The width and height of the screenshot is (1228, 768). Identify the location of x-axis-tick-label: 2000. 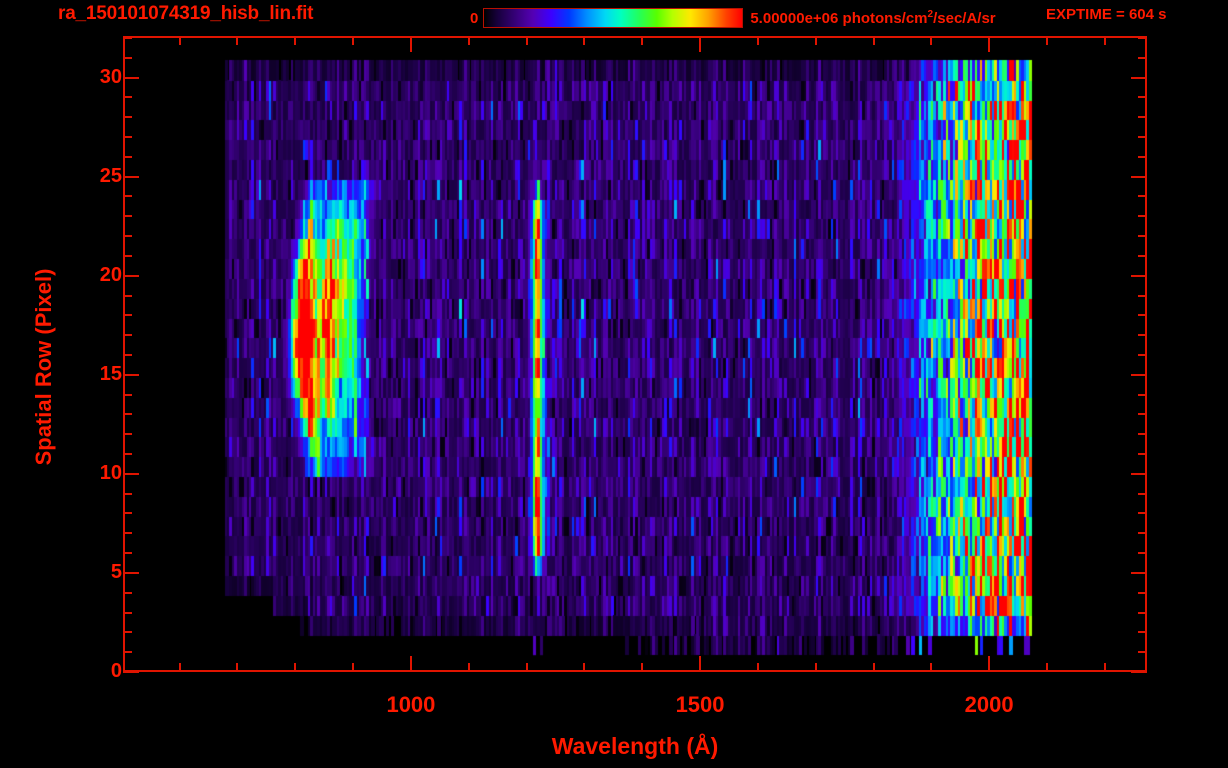
(989, 704).